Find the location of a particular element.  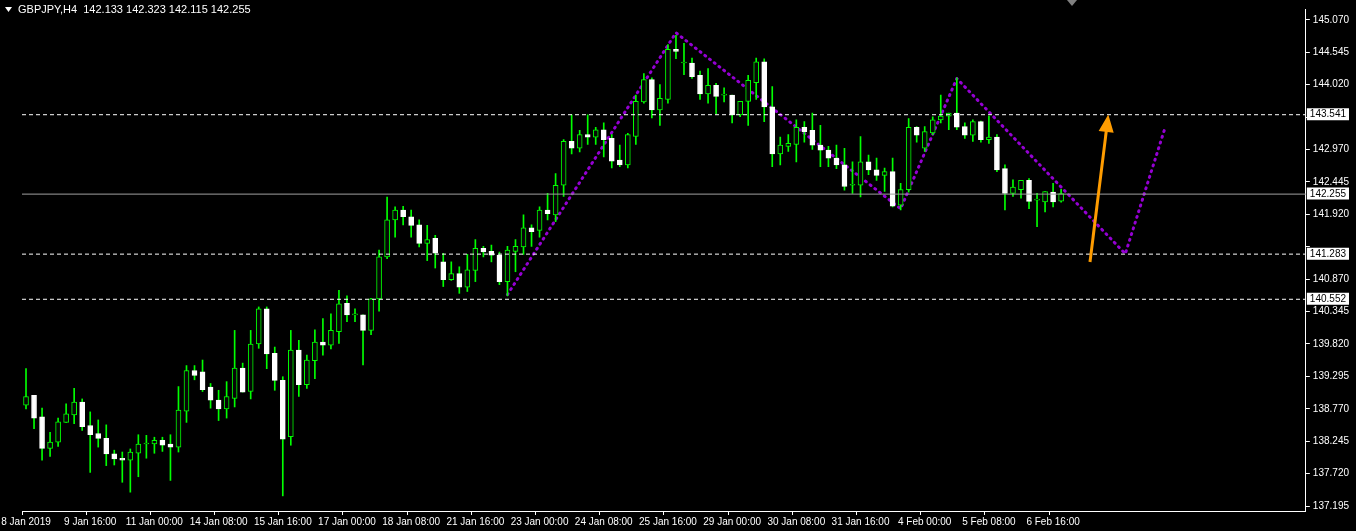

x-tick-label: 5 Feb 08:00 is located at coordinates (989, 521).